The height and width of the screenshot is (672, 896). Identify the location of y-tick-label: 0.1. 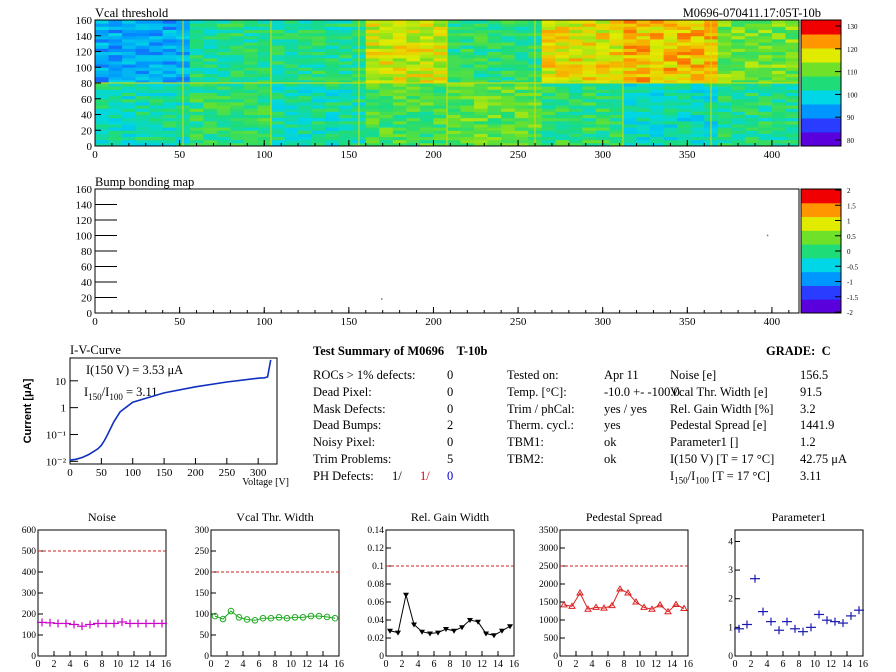
(378, 567).